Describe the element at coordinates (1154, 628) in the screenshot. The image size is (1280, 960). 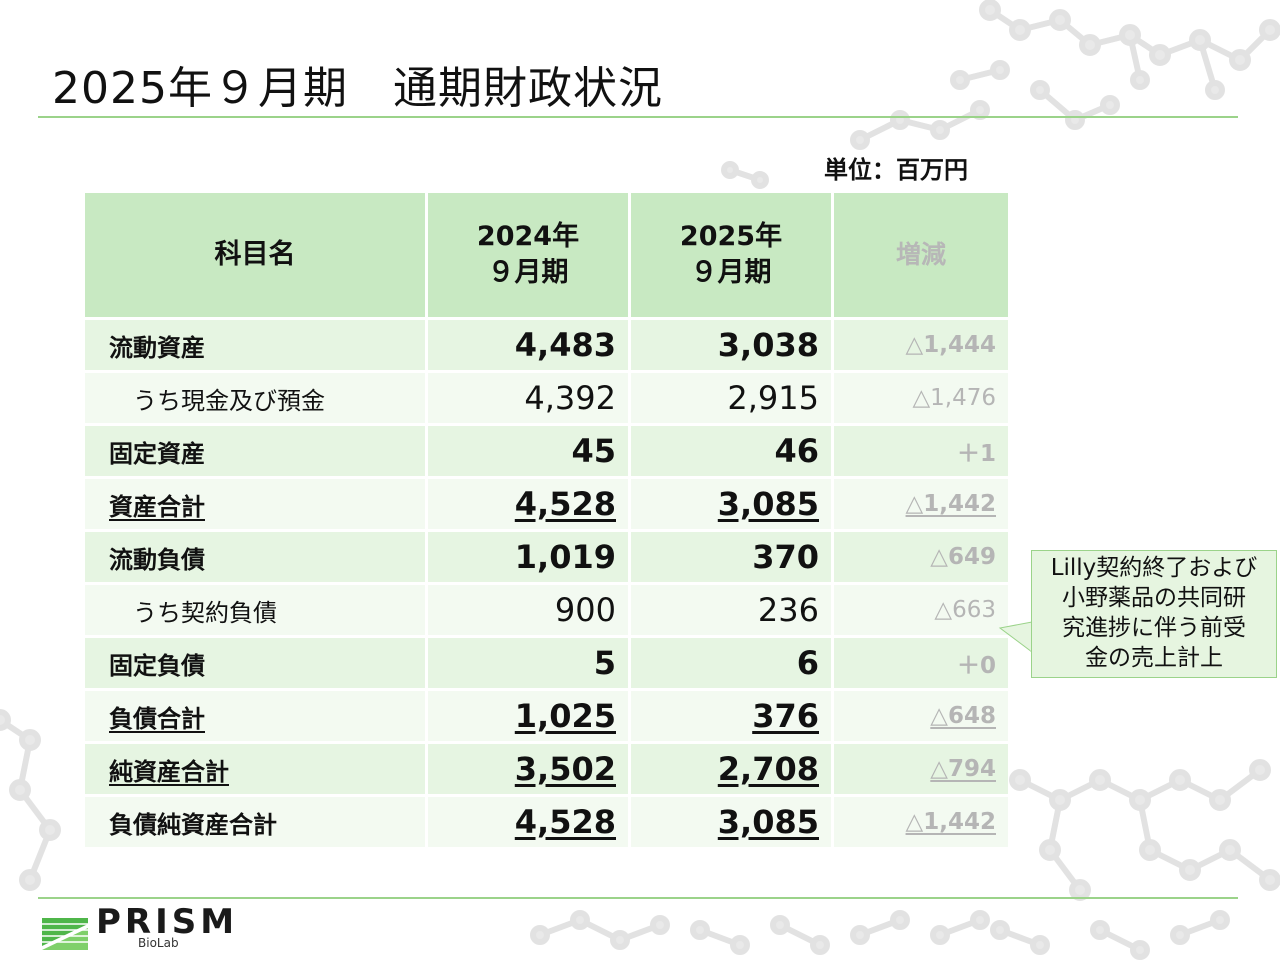
I see `callout-line: 究進捗に伴う前受` at that location.